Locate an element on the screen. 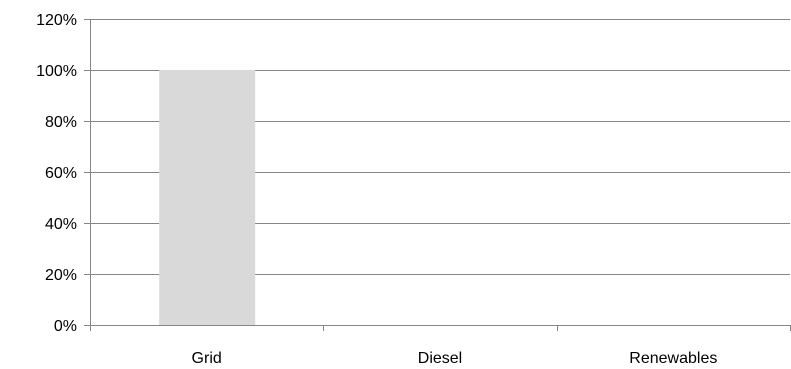 The width and height of the screenshot is (791, 369). y-tick-label: 20% is located at coordinates (61, 275).